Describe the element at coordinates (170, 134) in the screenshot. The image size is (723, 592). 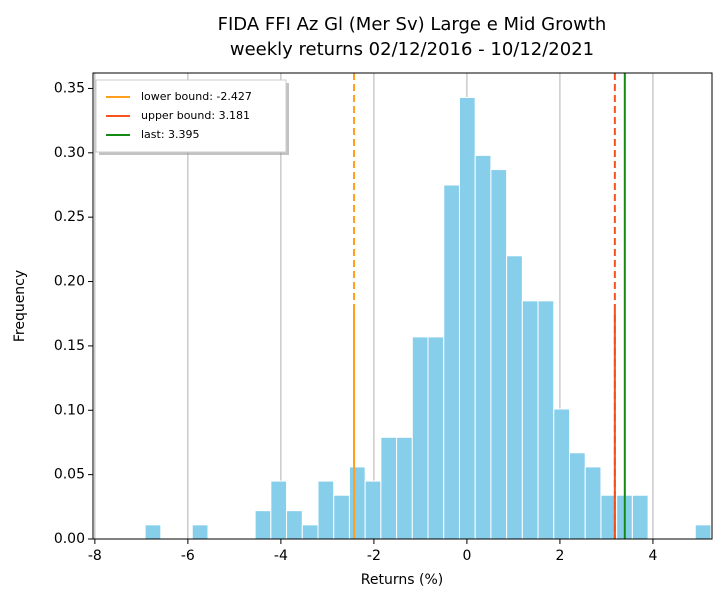
I see `legend-label: last: 3.395` at that location.